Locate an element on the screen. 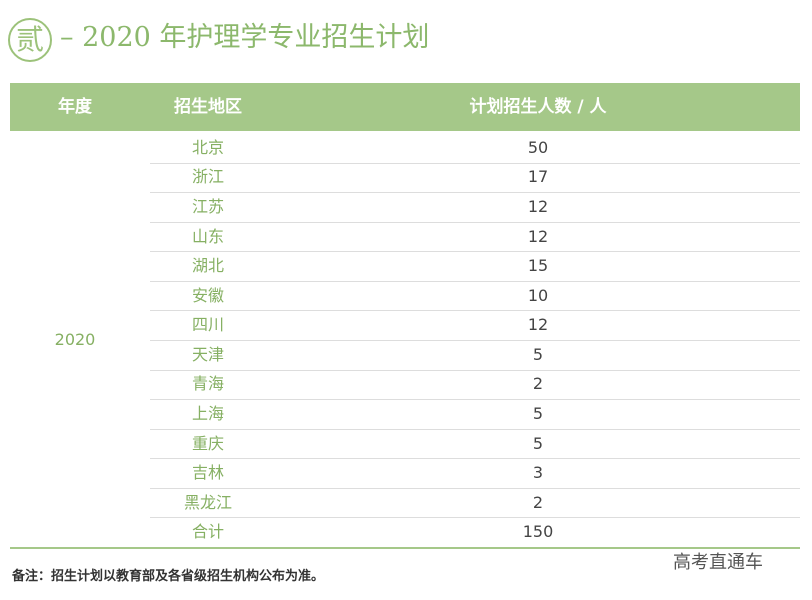 The width and height of the screenshot is (812, 600). region-cell: 湖北 is located at coordinates (207, 266).